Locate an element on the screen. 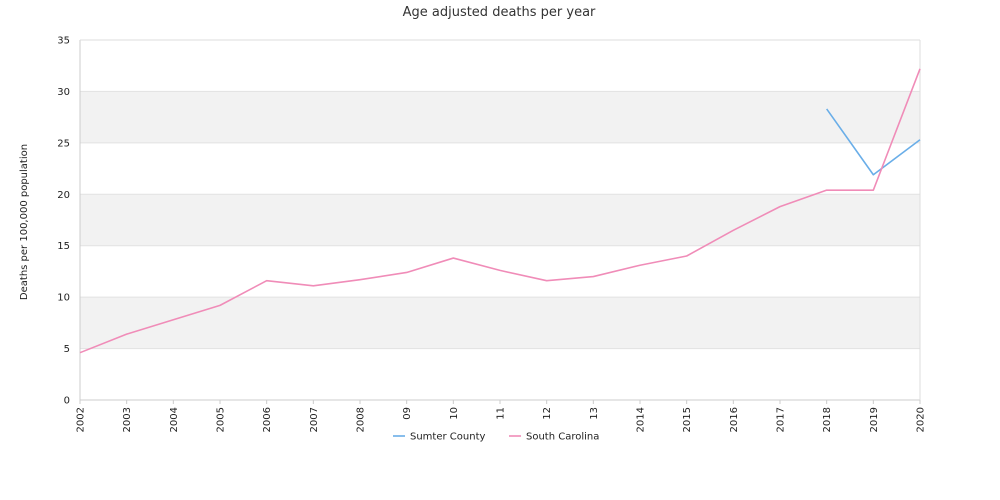  chart-title: Age adjusted deaths per year is located at coordinates (499, 12).